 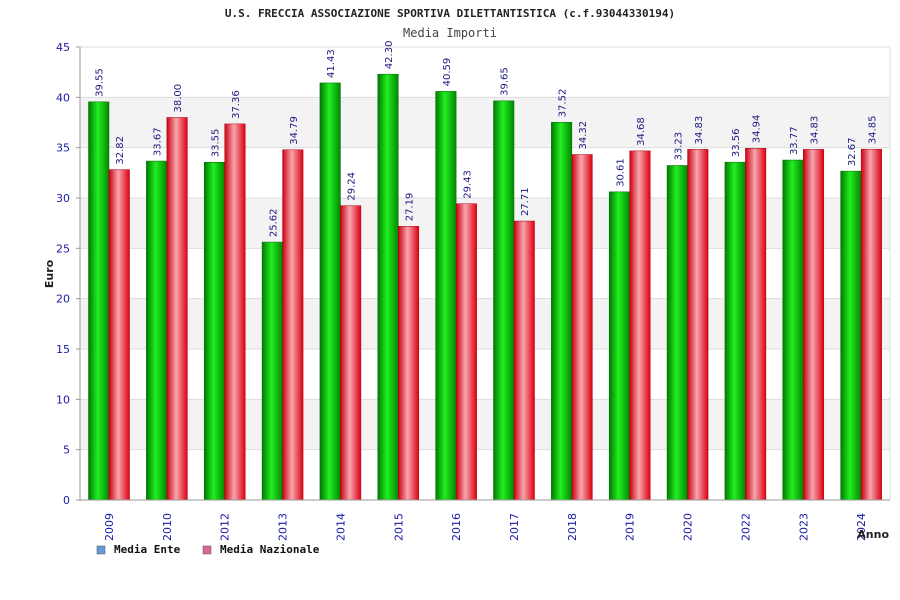 What do you see at coordinates (273, 222) in the screenshot?
I see `data-label-media-ente-2013: 25.62` at bounding box center [273, 222].